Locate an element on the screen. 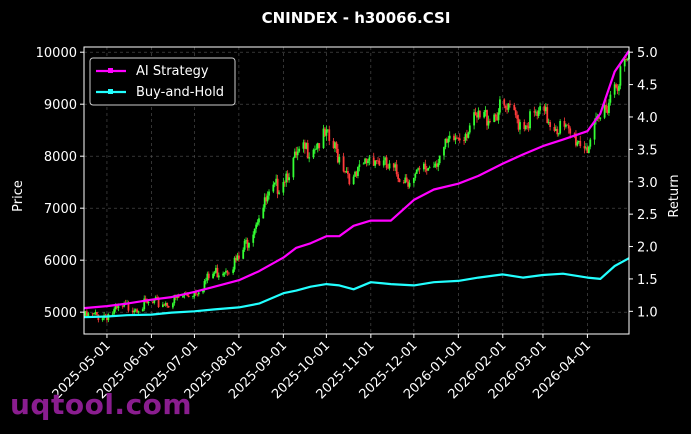 Image resolution: width=691 pixels, height=434 pixels. legend-label-buy-and-hold: Buy-and-Hold is located at coordinates (180, 92).